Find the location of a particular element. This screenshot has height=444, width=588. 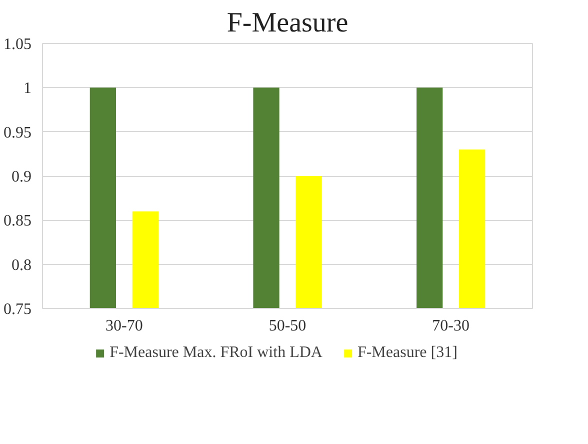

y-tick-label: 1.05 is located at coordinates (18, 44).